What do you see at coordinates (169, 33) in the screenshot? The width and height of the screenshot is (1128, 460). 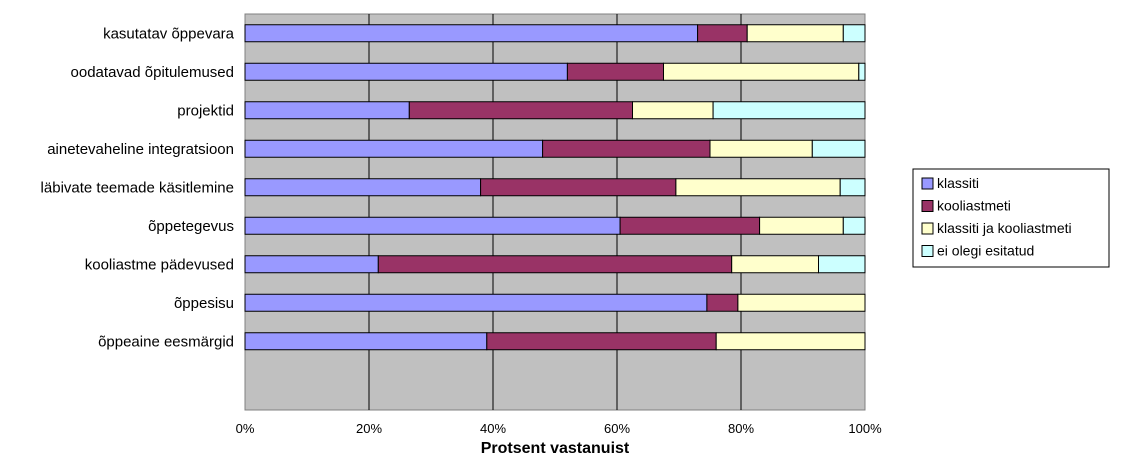 I see `category-label: kasutatav õppevara` at bounding box center [169, 33].